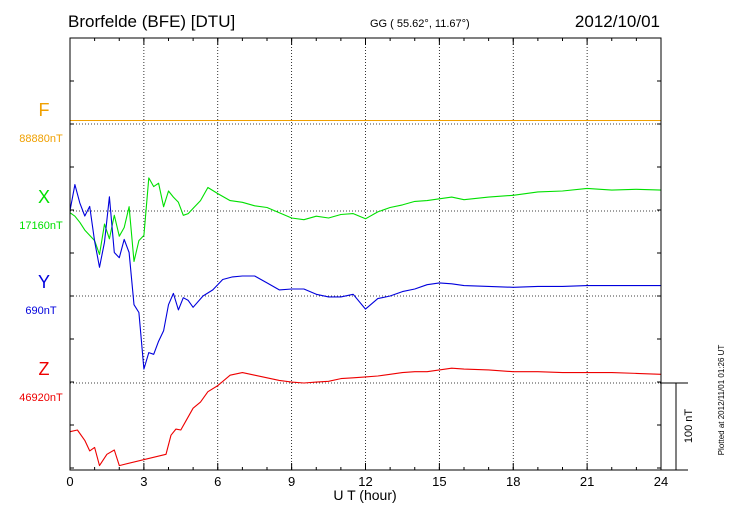 Image resolution: width=730 pixels, height=520 pixels. Describe the element at coordinates (420, 24) in the screenshot. I see `coordinates-label: GG ( 55.62°, 11.67°)` at that location.